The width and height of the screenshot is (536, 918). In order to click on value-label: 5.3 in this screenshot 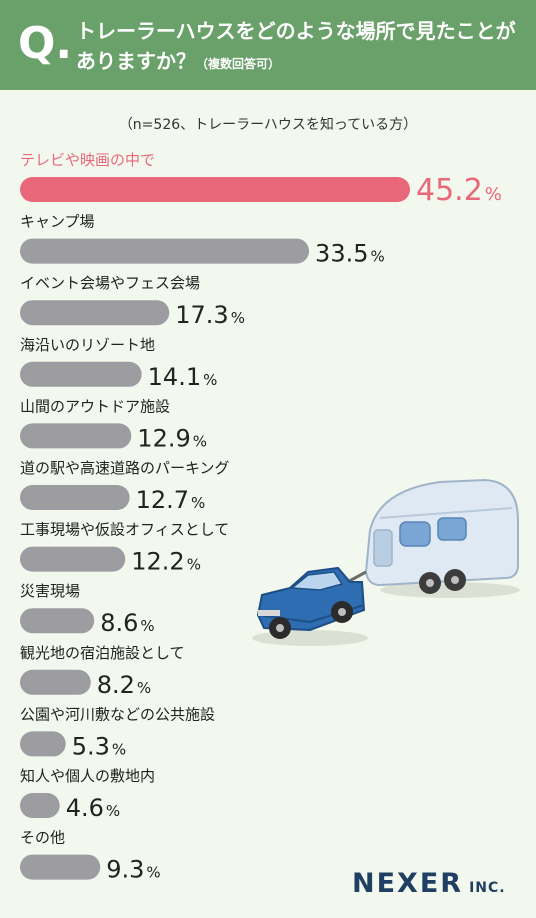, I will do `click(91, 746)`.